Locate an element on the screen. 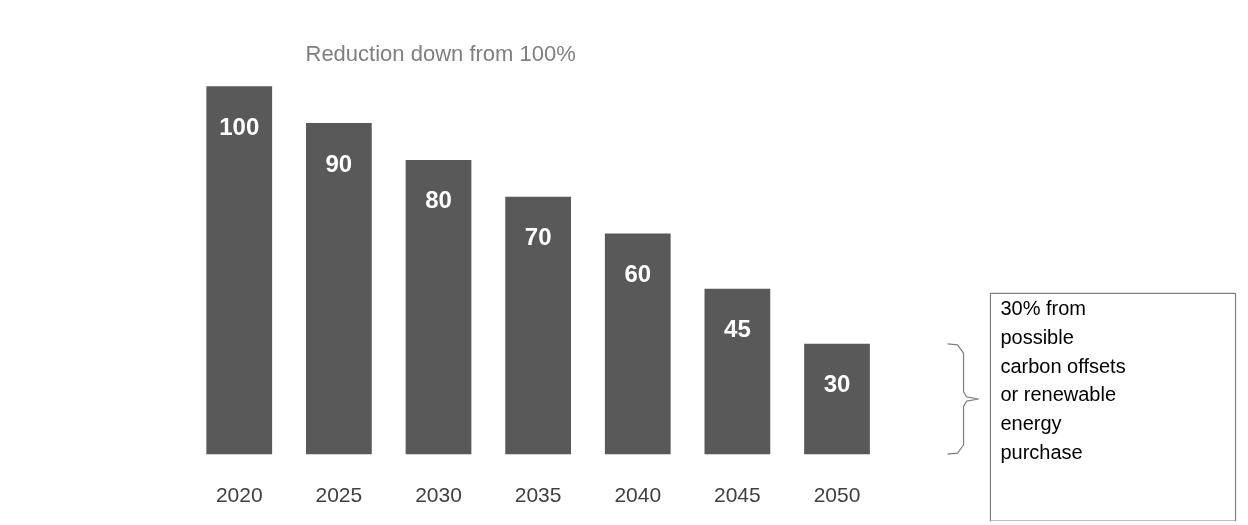 Image resolution: width=1248 pixels, height=525 pixels. data-label: 90 is located at coordinates (339, 163).